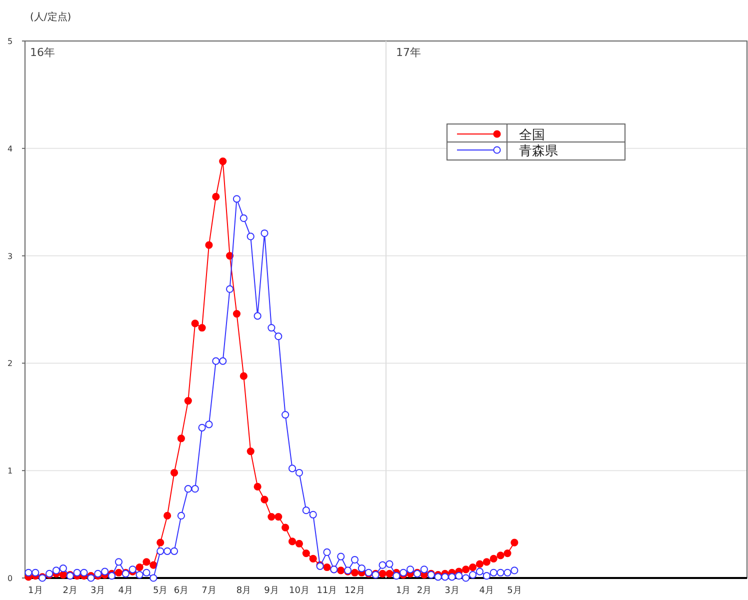 The width and height of the screenshot is (748, 600). Describe the element at coordinates (299, 591) in the screenshot. I see `x-tick-label: 10月` at that location.